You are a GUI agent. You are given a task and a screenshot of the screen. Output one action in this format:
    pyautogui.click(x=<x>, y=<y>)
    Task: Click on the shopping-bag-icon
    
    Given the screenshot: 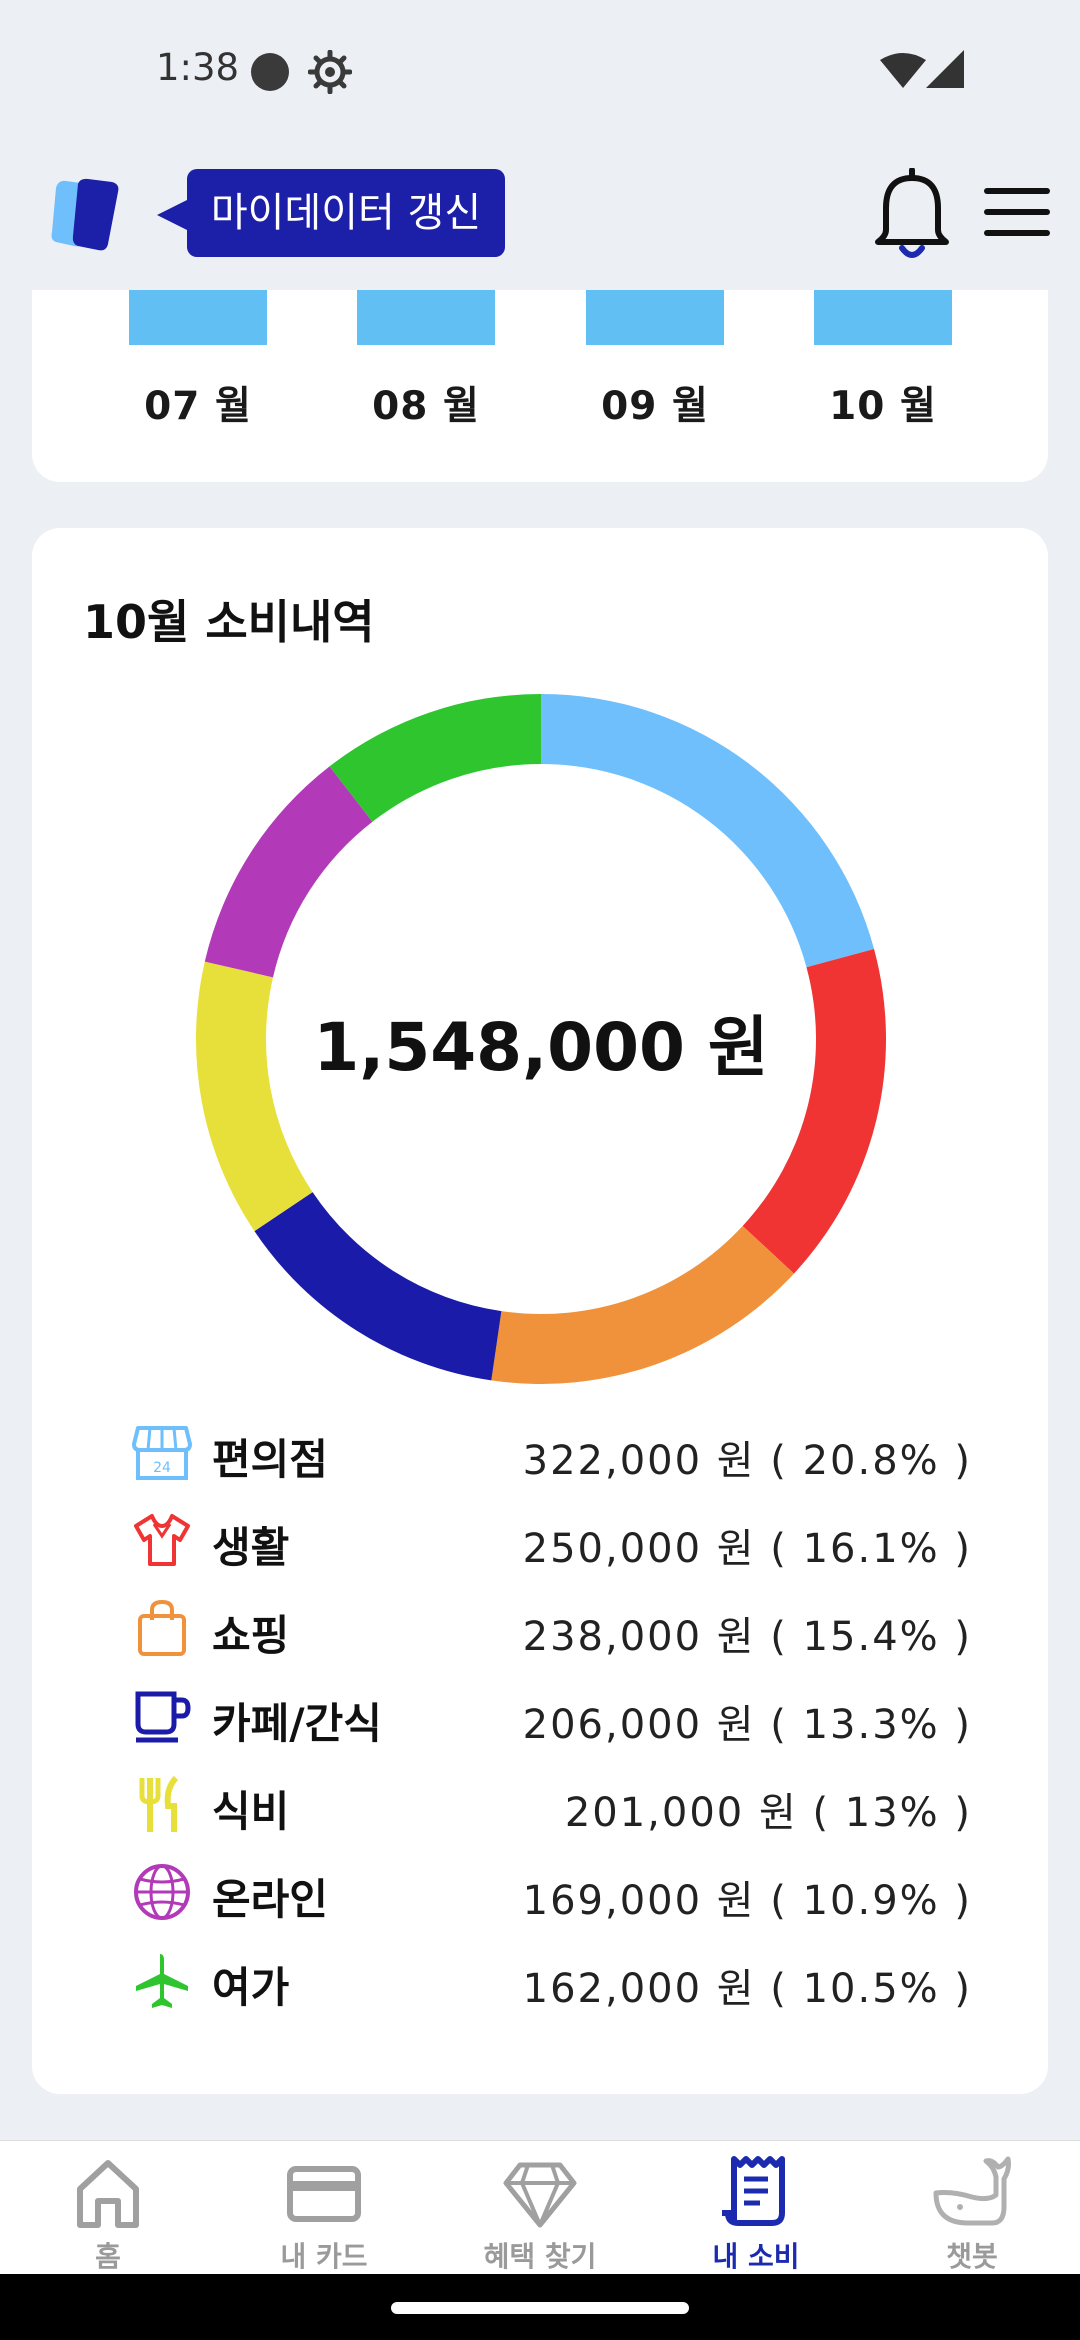 What is the action you would take?
    pyautogui.click(x=162, y=1627)
    